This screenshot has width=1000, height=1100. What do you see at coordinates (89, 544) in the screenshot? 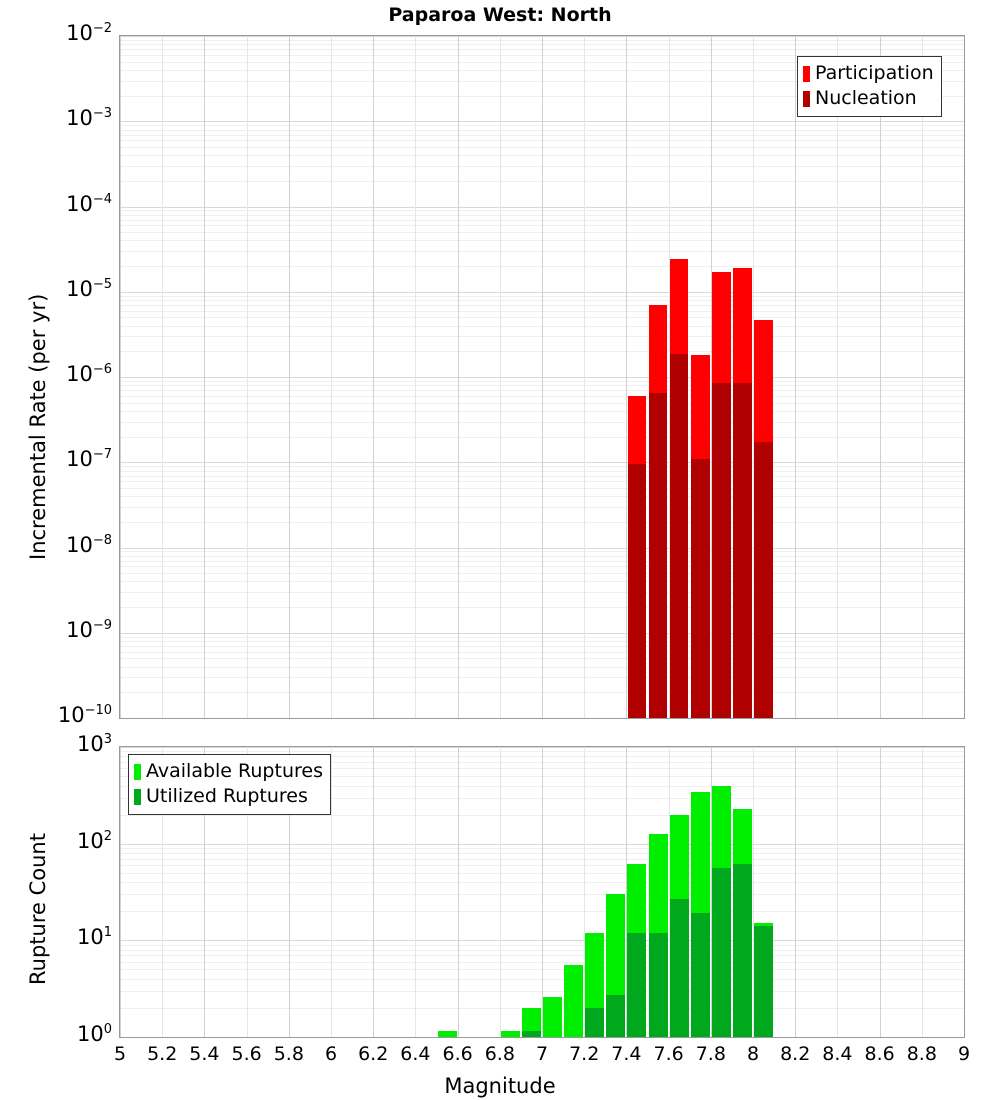
I see `y-tick-10-8: 10⁻⁸` at bounding box center [89, 544].